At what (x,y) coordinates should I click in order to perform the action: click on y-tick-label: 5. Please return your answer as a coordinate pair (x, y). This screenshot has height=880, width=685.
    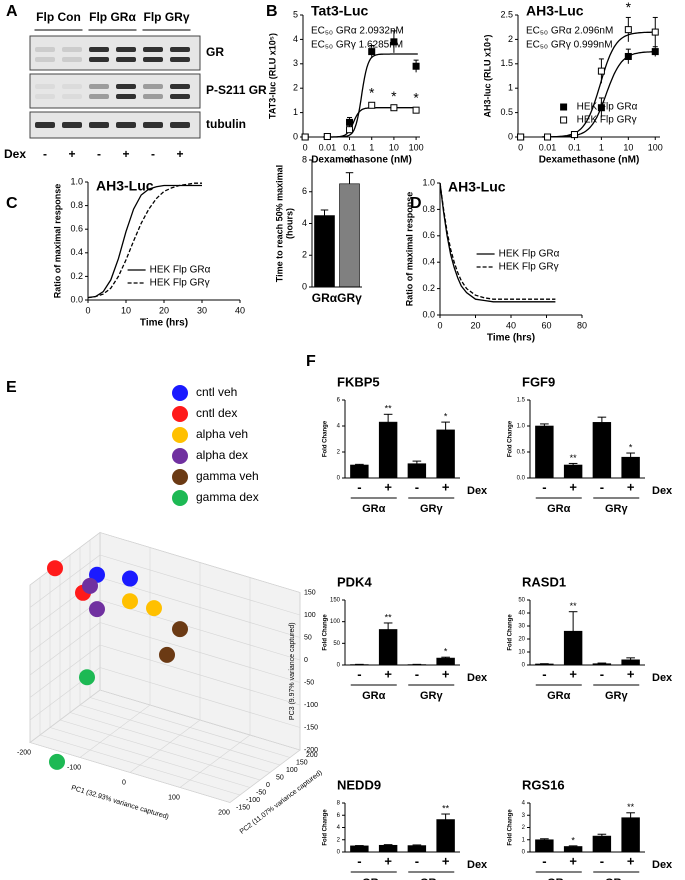
    Looking at the image, I should click on (295, 14).